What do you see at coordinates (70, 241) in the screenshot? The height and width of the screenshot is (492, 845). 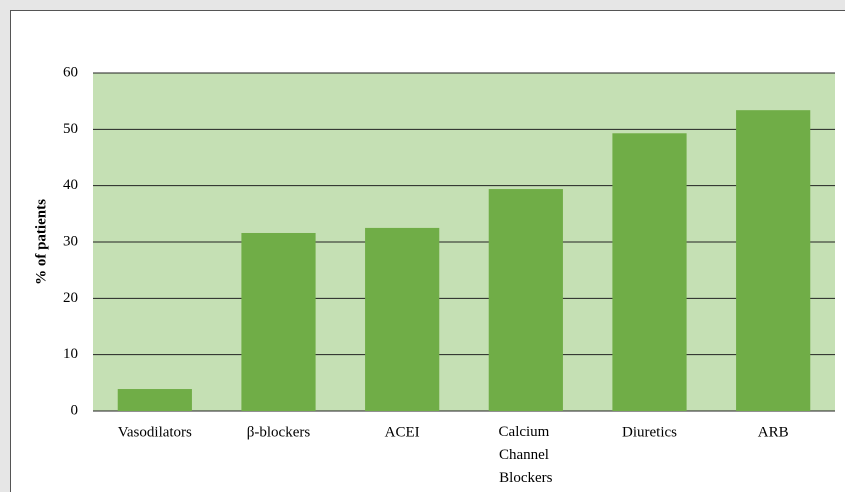 I see `y-tick-label: 30` at bounding box center [70, 241].